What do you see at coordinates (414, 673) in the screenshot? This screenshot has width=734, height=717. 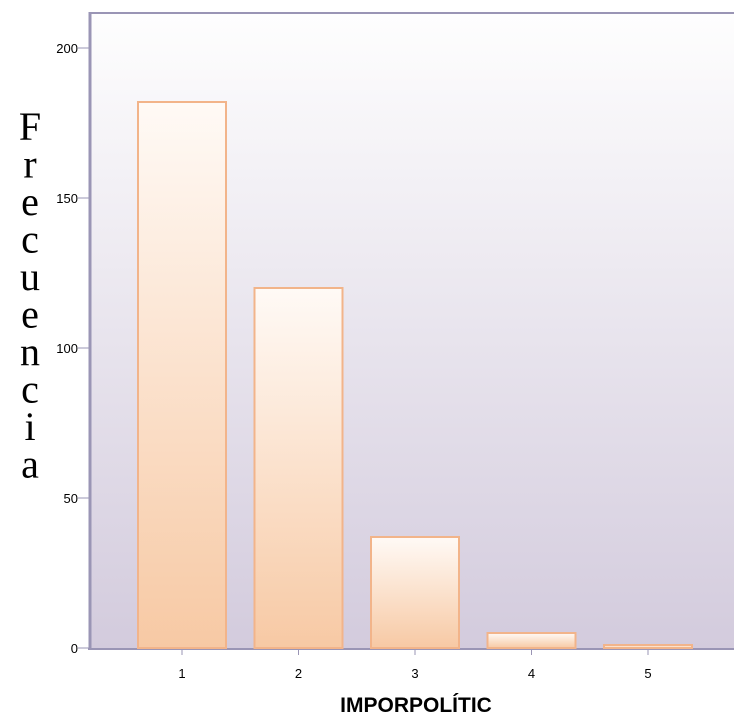 I see `x-tick-label-3: 3` at bounding box center [414, 673].